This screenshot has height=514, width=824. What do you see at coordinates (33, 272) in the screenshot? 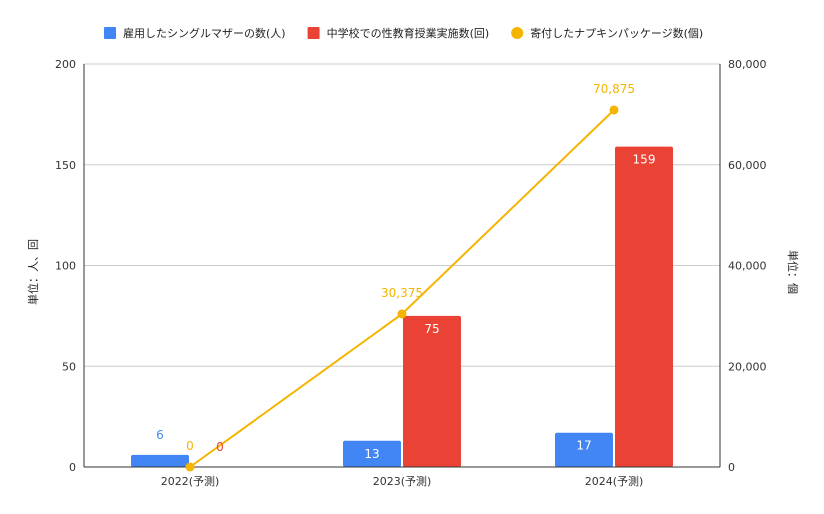
I see `left-axis-title: 単位：人、回` at bounding box center [33, 272].